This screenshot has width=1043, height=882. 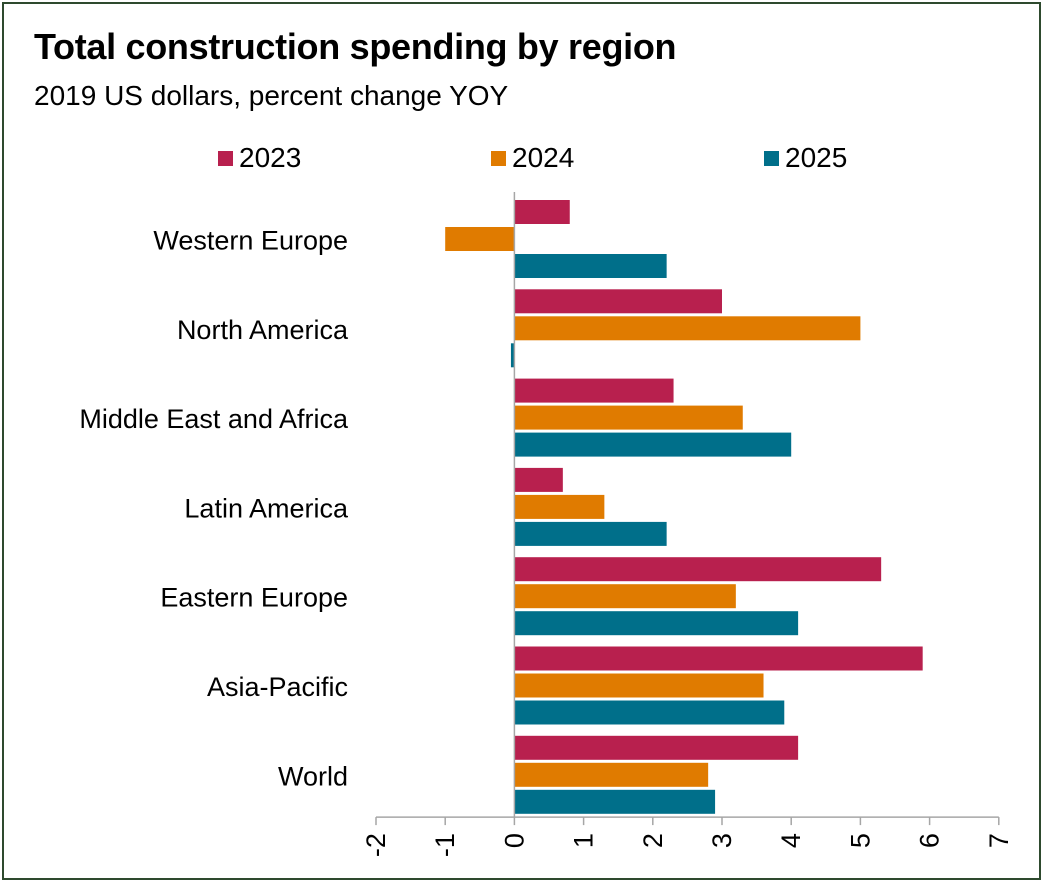 I want to click on category-label: Middle East and Africa, so click(x=214, y=419).